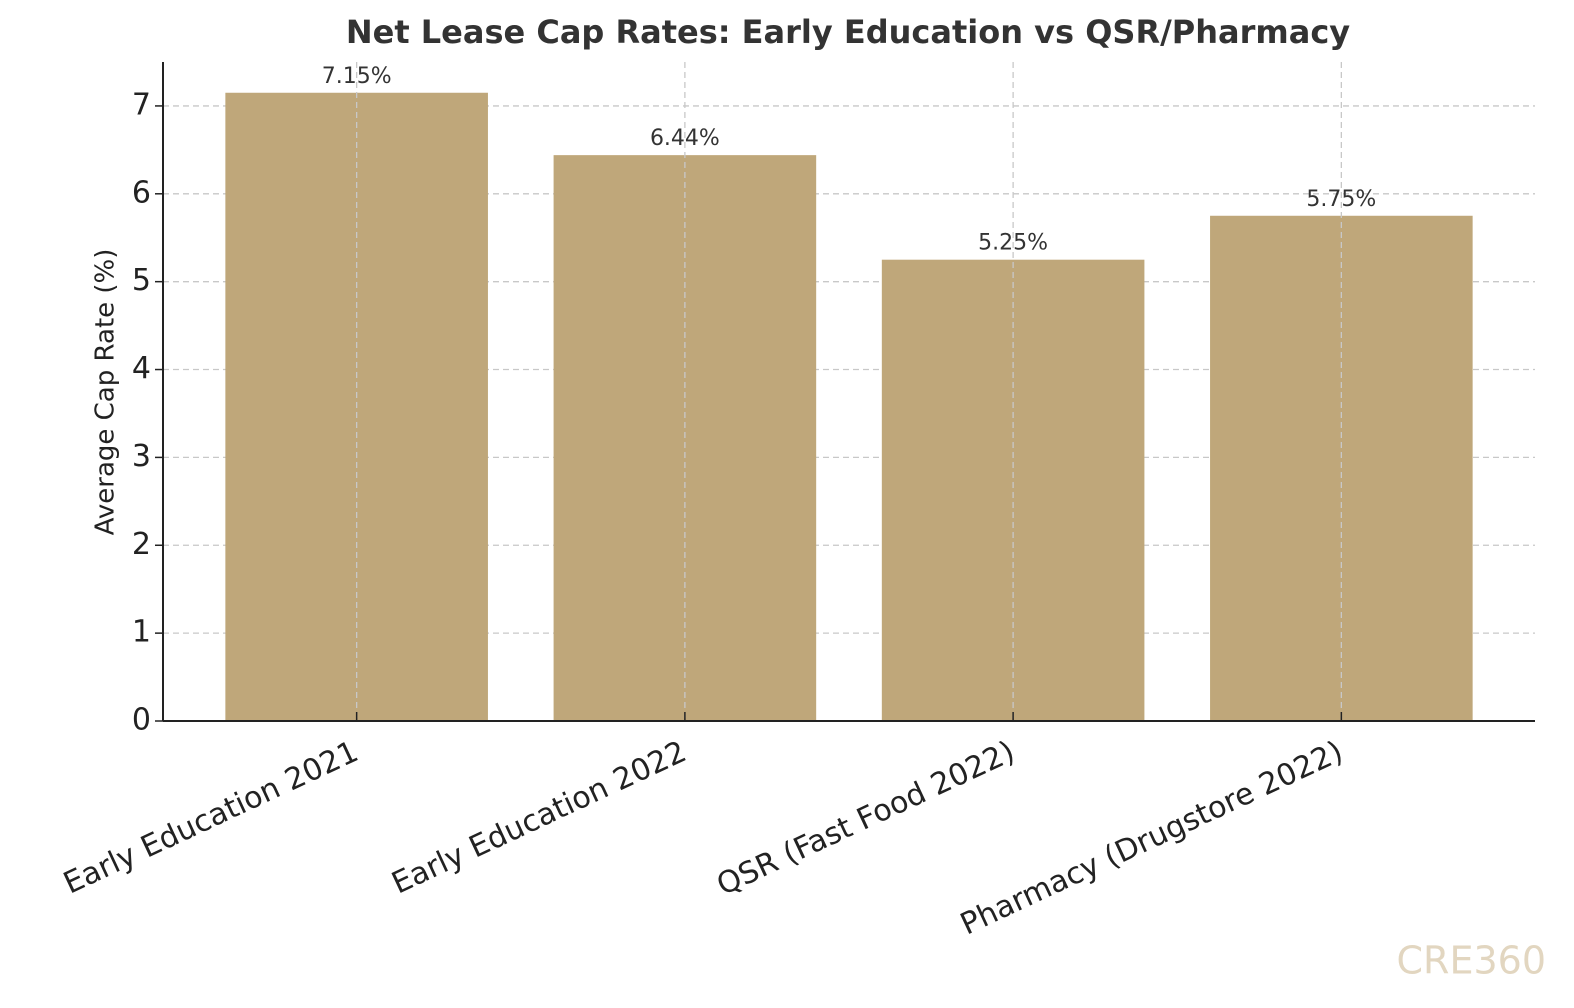 This screenshot has width=1574, height=1008. Describe the element at coordinates (106, 392) in the screenshot. I see `y-axis-label: Average Cap Rate (%)` at that location.